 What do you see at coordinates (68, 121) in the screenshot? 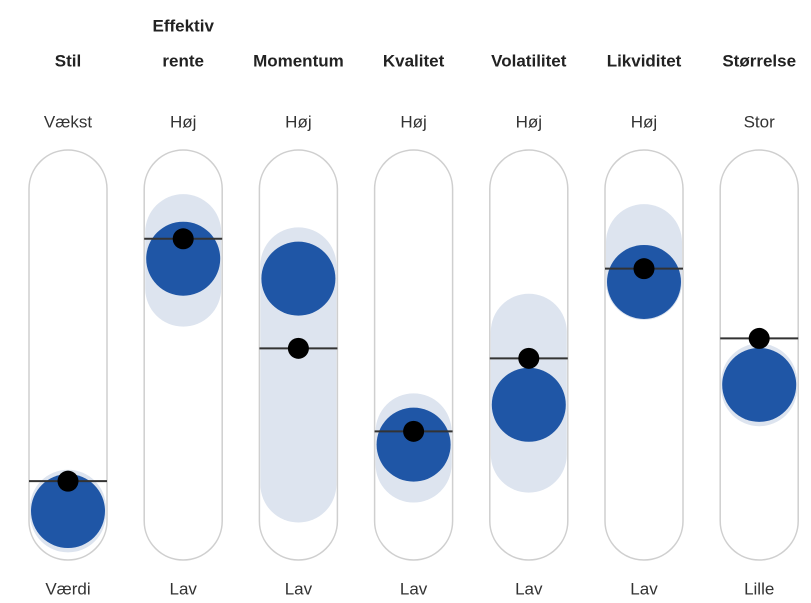
I see `high-label: Vækst` at bounding box center [68, 121].